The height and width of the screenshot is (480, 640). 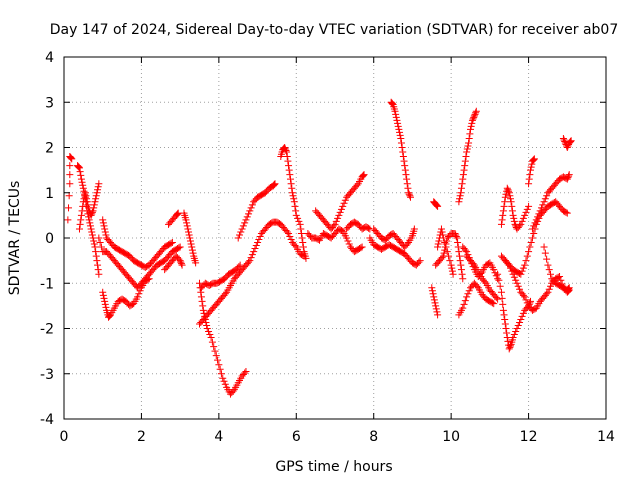 I want to click on y-tick-label: 0, so click(x=49, y=239).